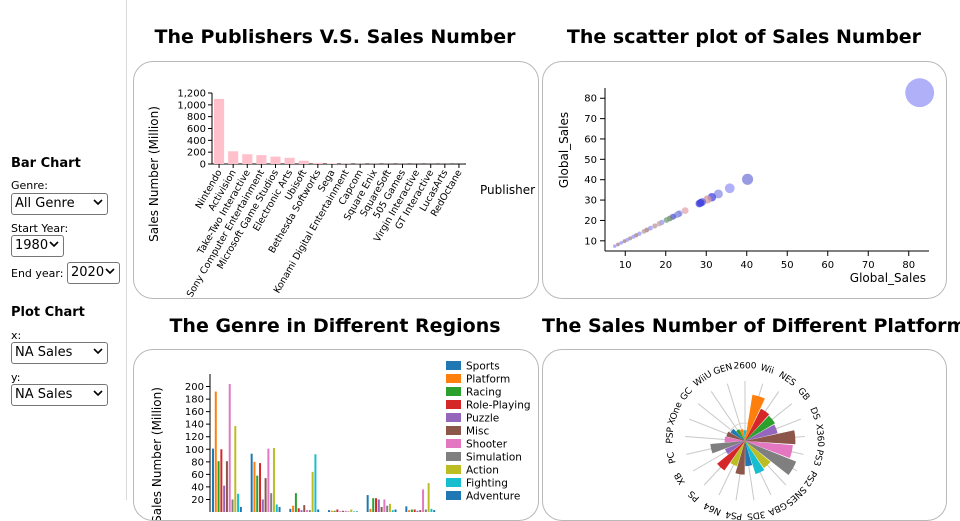 This screenshot has height=521, width=960. I want to click on genre-select-value: All Genre, so click(45, 203).